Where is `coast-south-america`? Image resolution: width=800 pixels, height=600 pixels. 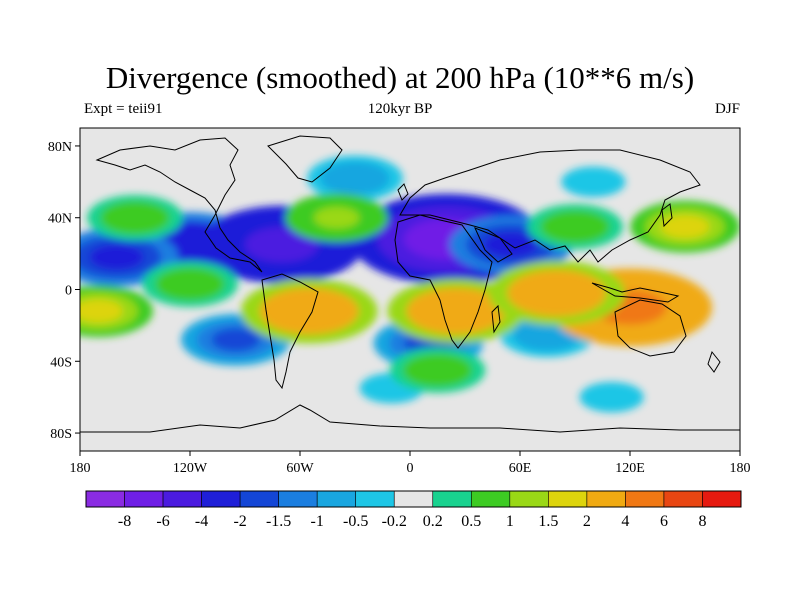 coast-south-america is located at coordinates (290, 331).